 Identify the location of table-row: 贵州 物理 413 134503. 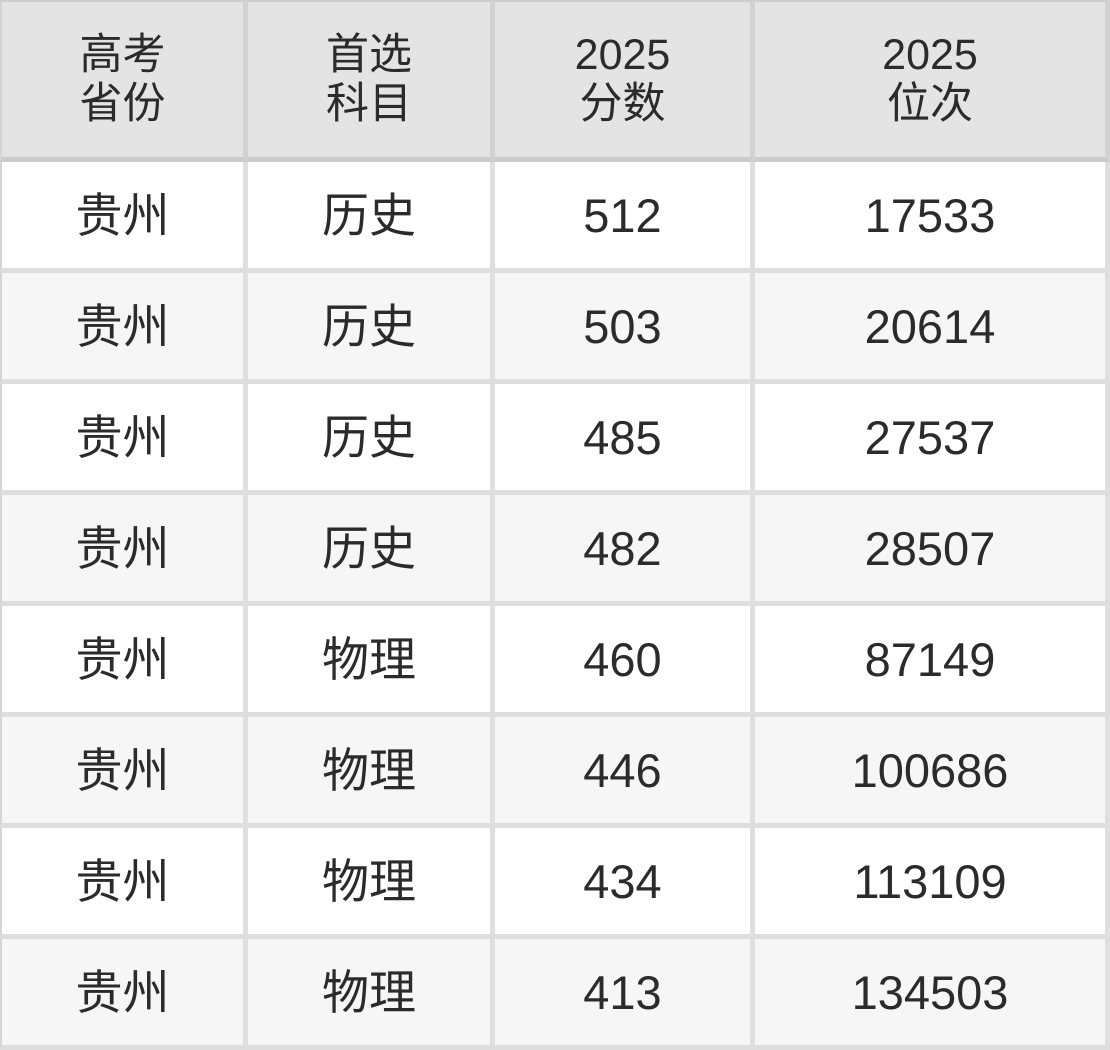
(555, 994).